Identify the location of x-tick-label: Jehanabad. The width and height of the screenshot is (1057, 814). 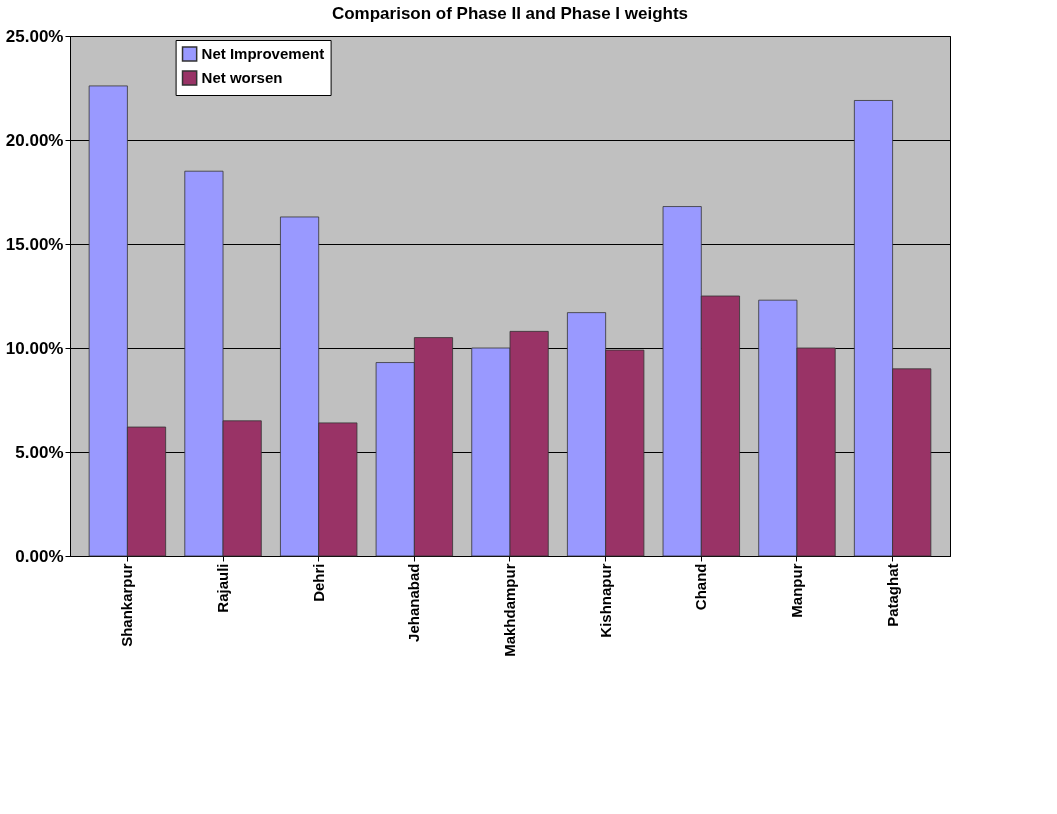
(414, 602).